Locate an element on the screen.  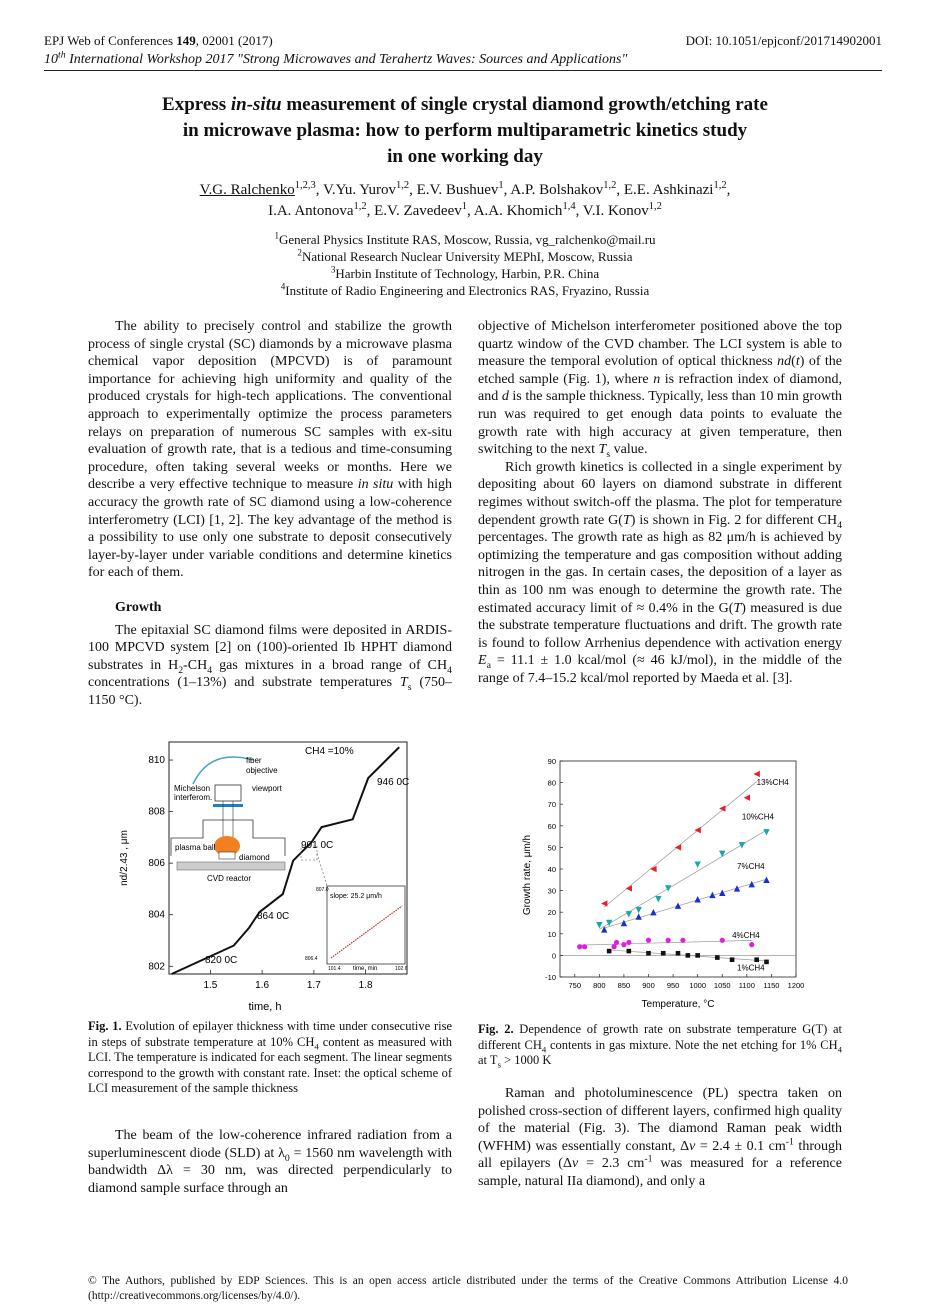
fig1-xlabel: time, h is located at coordinates (264, 1007).